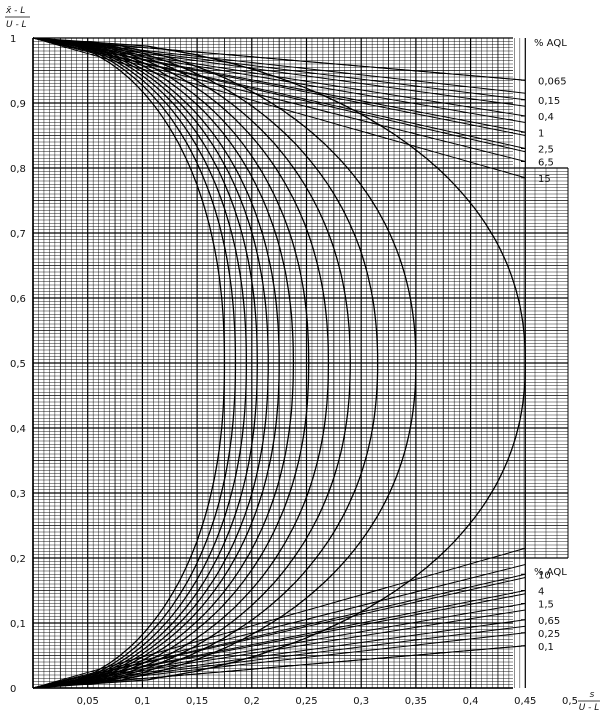 The height and width of the screenshot is (713, 602). I want to click on aql-legend-entry: 1, so click(541, 133).